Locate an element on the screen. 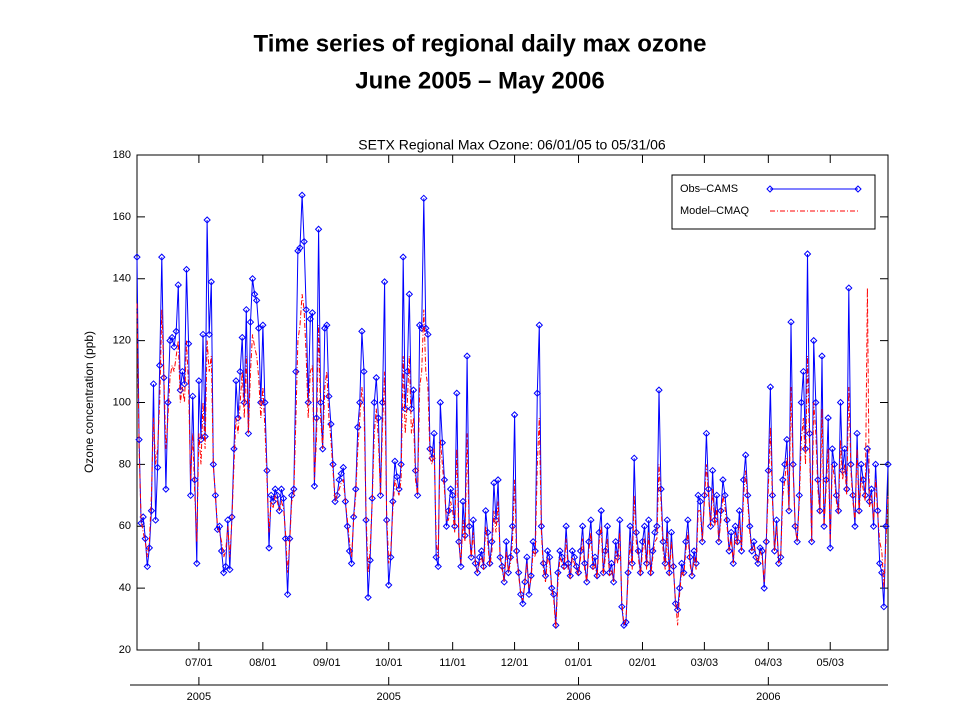 The image size is (960, 720). legend-label: Obs–CAMS is located at coordinates (709, 189).